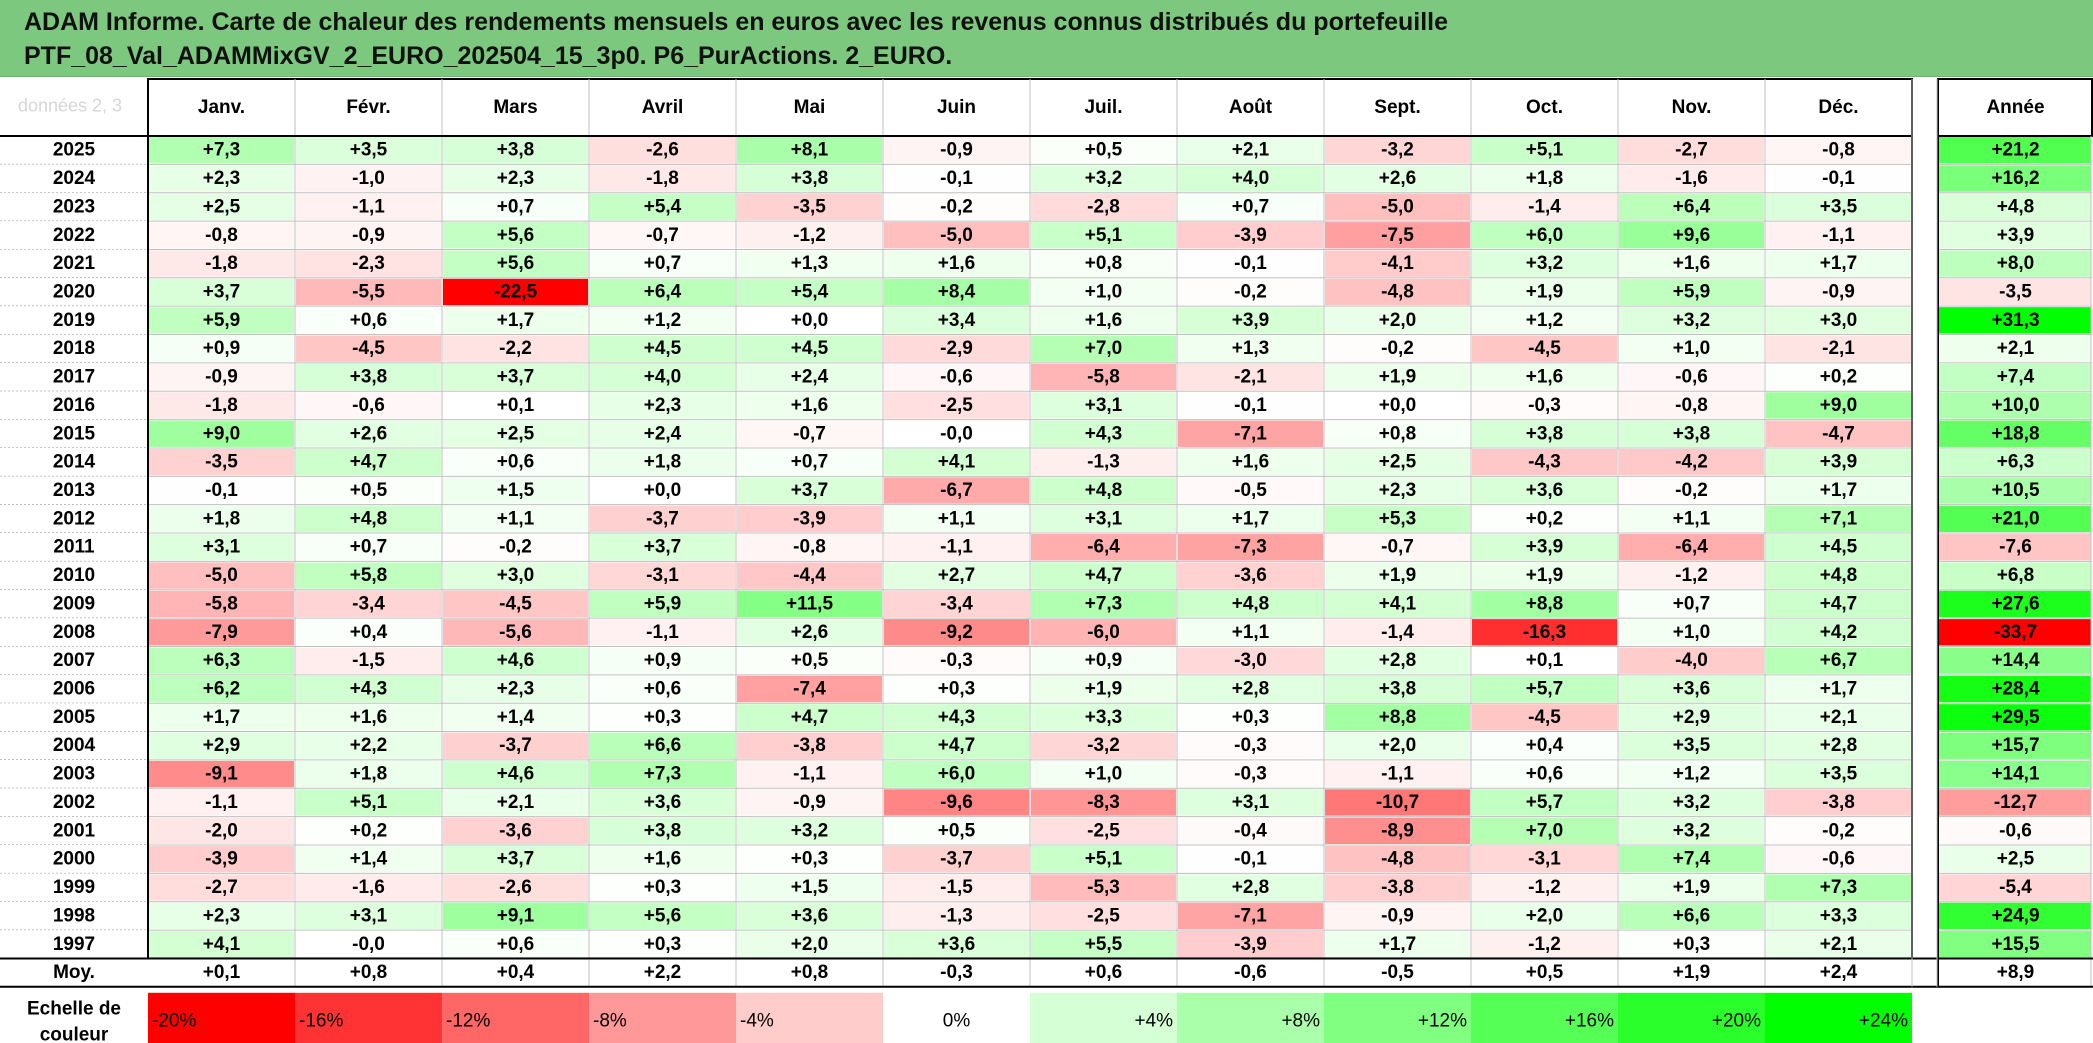  What do you see at coordinates (221, 405) in the screenshot?
I see `cell-value: -1,8` at bounding box center [221, 405].